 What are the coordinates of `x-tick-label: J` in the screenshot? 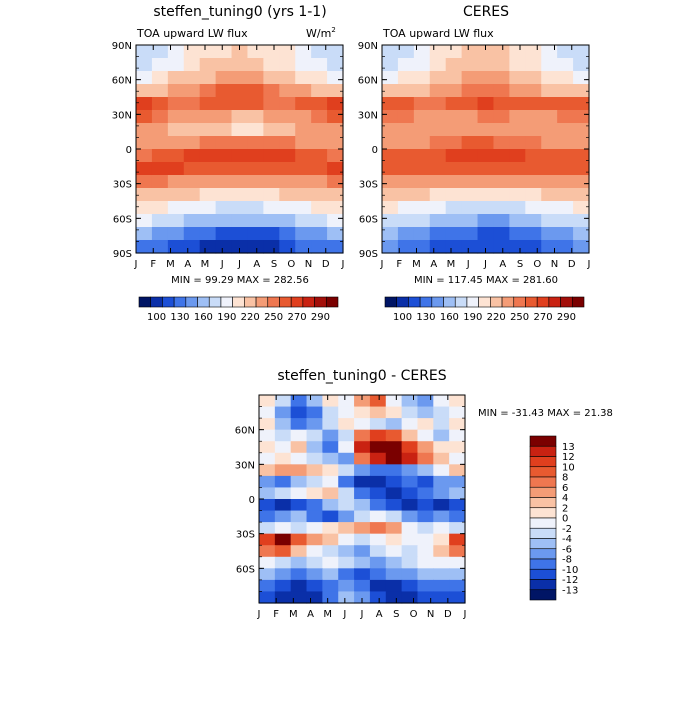 It's located at (136, 264).